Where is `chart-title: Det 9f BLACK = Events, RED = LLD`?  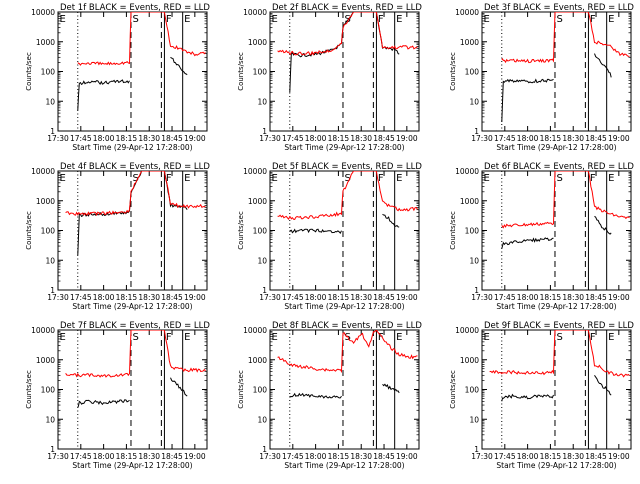
chart-title: Det 9f BLACK = Events, RED = LLD is located at coordinates (559, 326).